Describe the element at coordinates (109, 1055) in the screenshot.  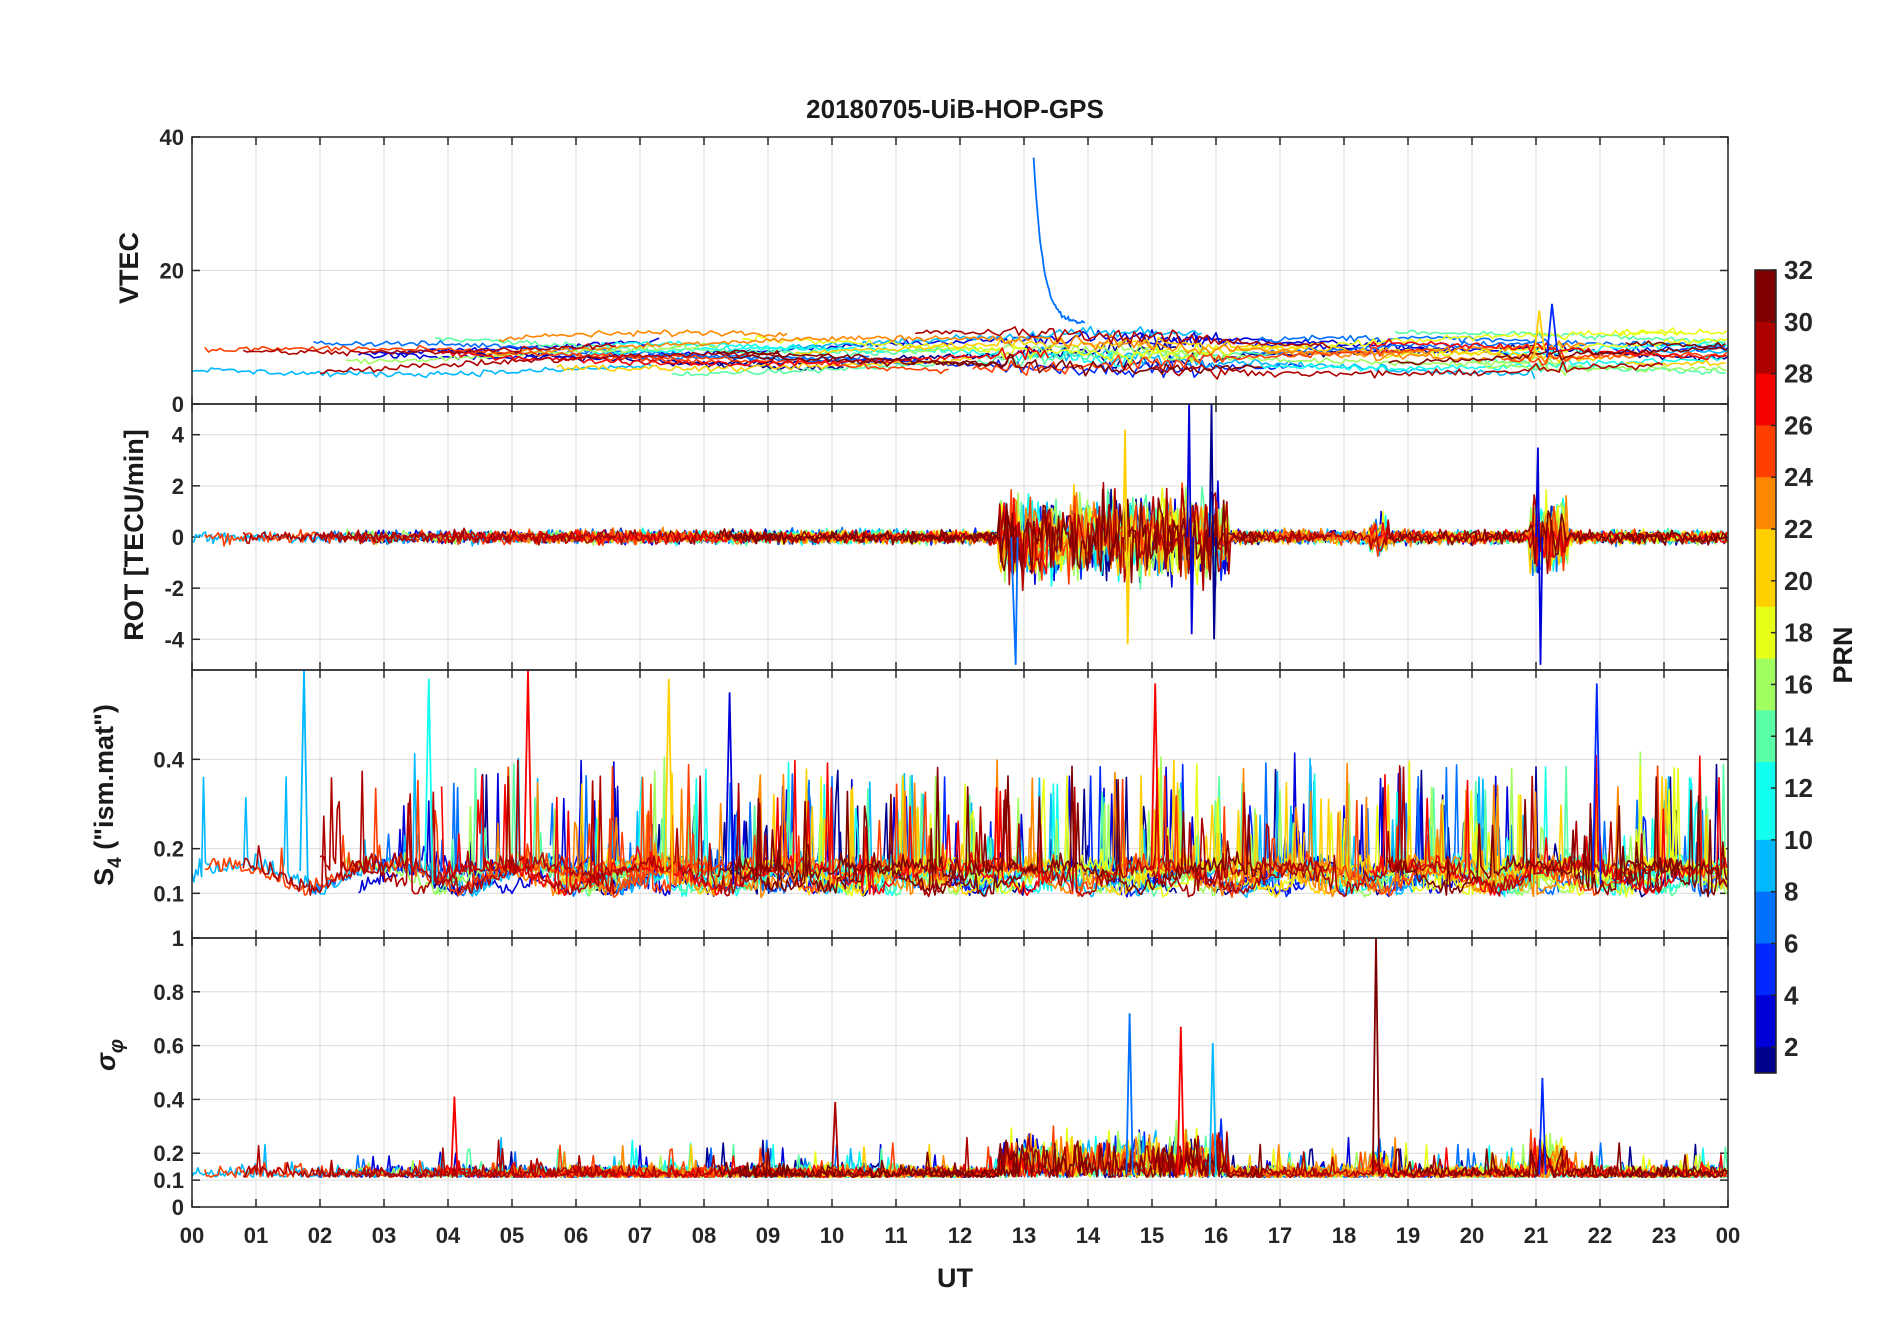
I see `sigma-phi-ylabel: σφ` at that location.